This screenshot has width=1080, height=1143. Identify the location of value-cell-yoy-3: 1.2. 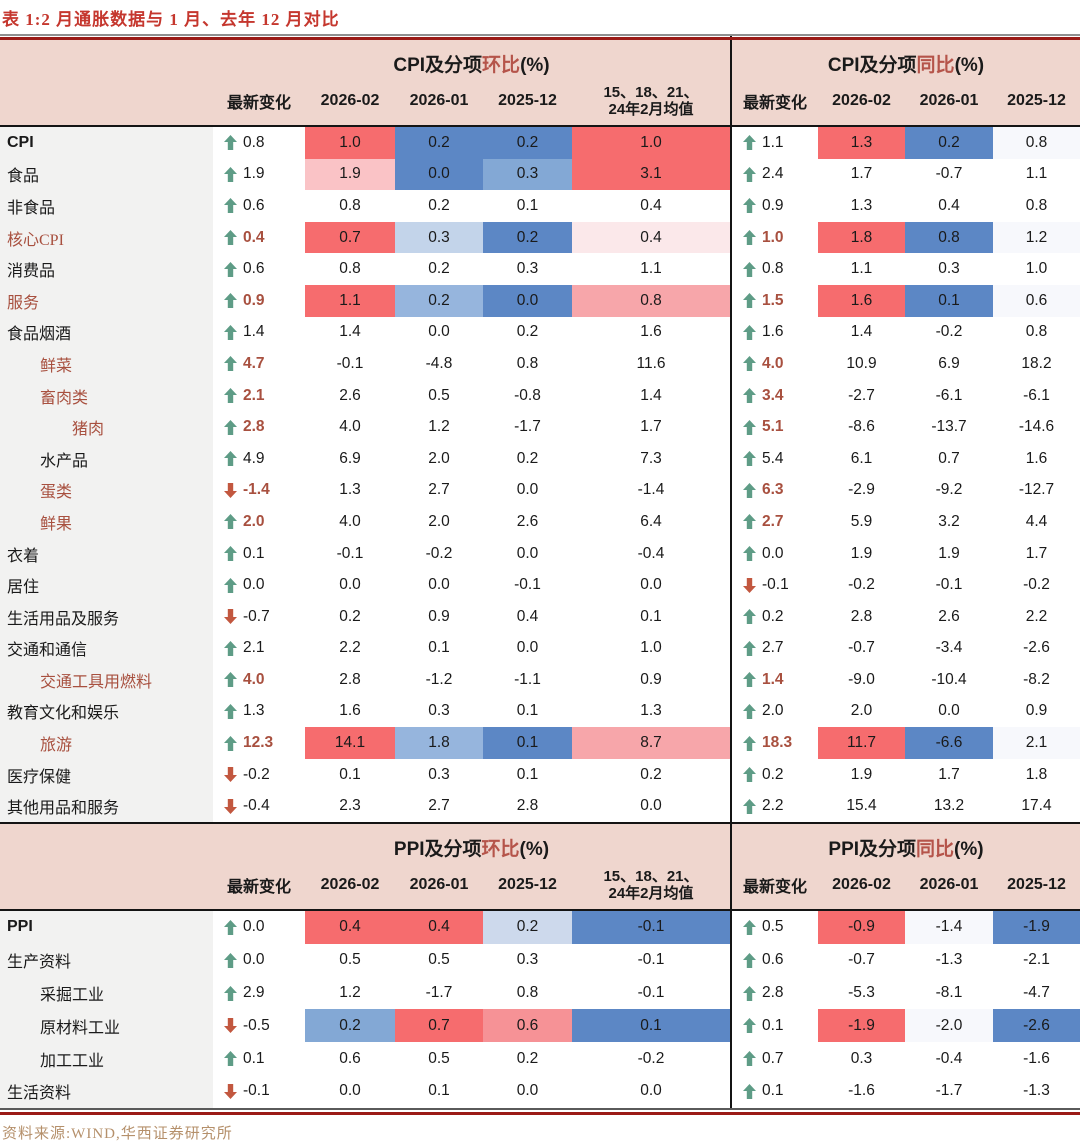
(1036, 237).